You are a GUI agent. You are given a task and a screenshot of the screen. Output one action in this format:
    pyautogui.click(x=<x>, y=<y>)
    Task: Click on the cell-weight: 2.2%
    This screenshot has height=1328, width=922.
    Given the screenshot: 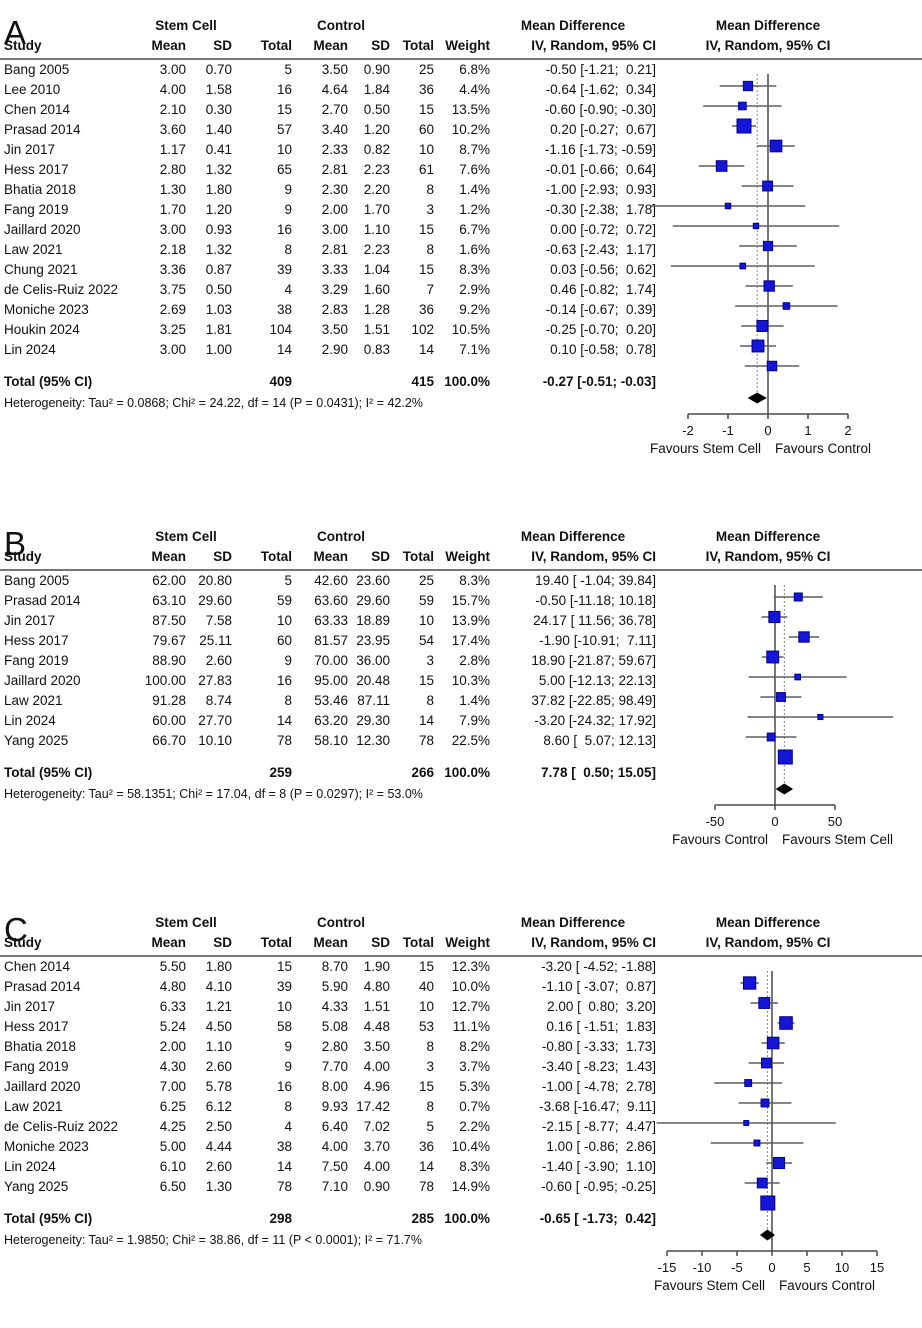 What is the action you would take?
    pyautogui.click(x=474, y=1126)
    